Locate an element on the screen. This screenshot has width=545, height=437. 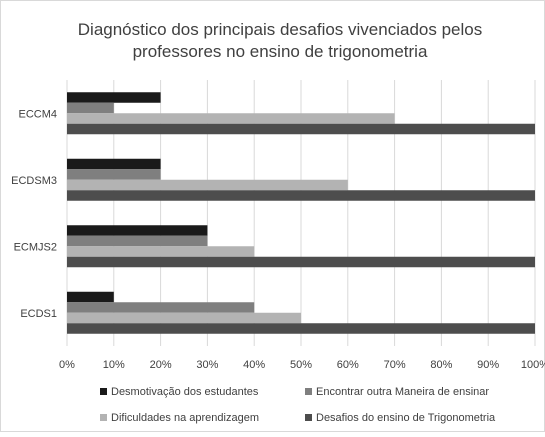
x-tick-label: 50% is located at coordinates (301, 365).